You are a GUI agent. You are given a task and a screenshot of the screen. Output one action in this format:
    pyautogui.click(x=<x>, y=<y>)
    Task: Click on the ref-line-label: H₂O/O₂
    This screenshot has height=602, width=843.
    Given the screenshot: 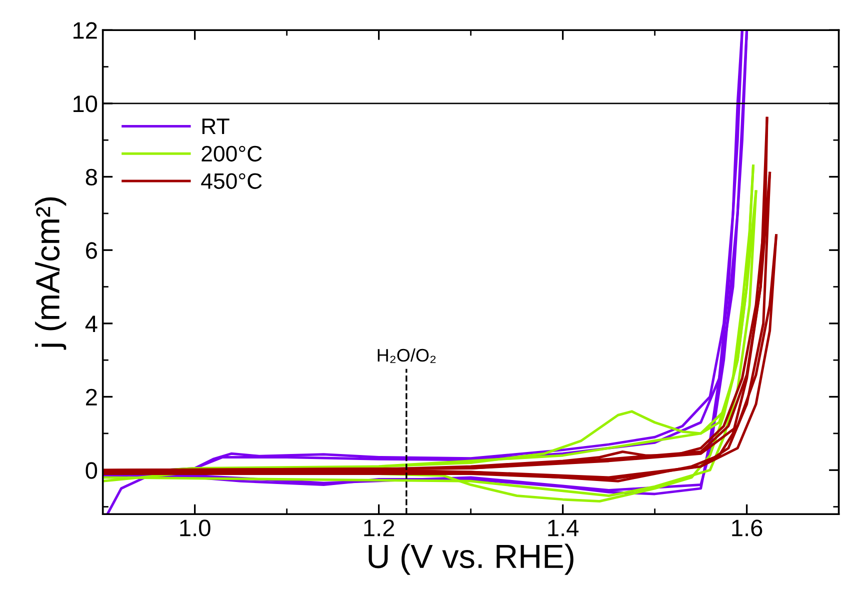 What is the action you would take?
    pyautogui.click(x=407, y=356)
    